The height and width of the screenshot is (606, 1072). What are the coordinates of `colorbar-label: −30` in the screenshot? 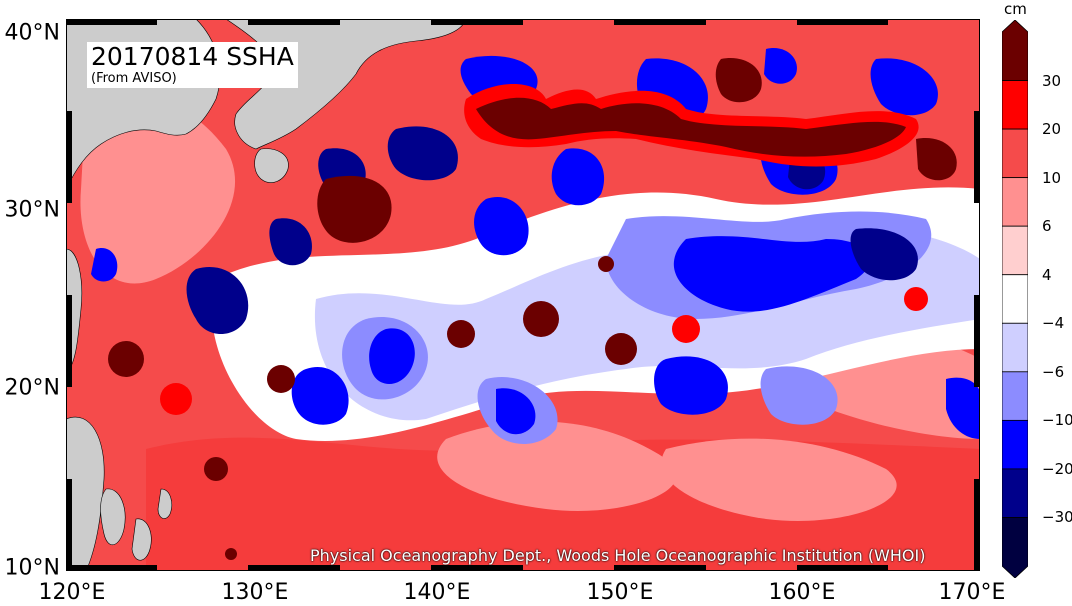 It's located at (1057, 517).